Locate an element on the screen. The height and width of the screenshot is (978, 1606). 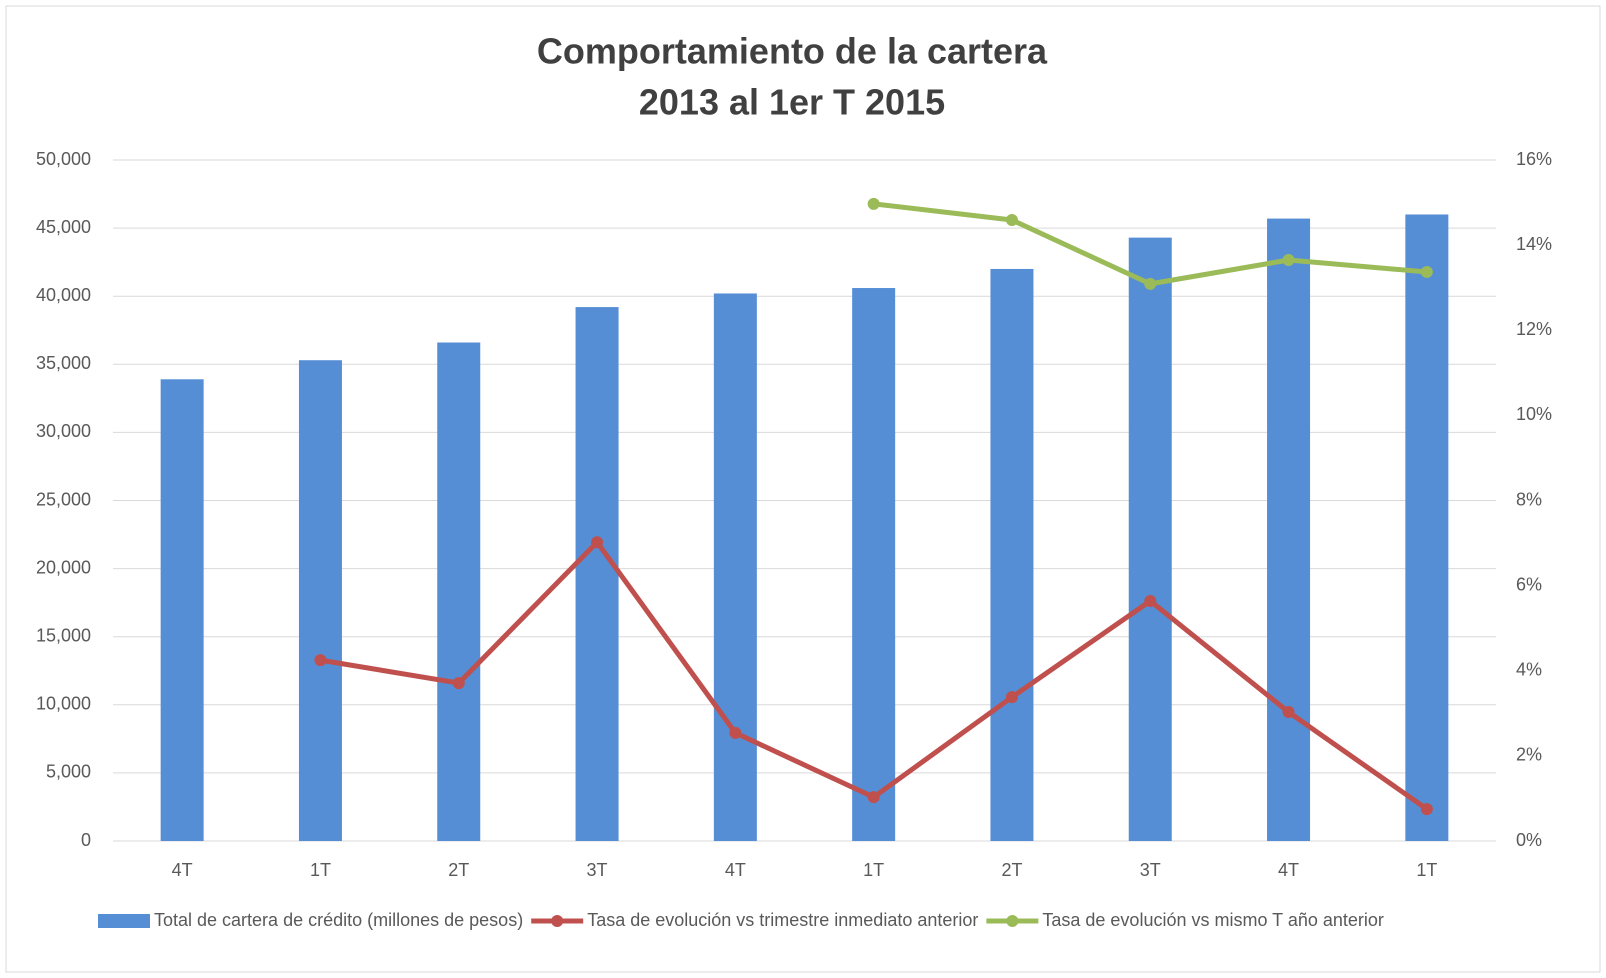
y2-tick-label: 2% is located at coordinates (1529, 755).